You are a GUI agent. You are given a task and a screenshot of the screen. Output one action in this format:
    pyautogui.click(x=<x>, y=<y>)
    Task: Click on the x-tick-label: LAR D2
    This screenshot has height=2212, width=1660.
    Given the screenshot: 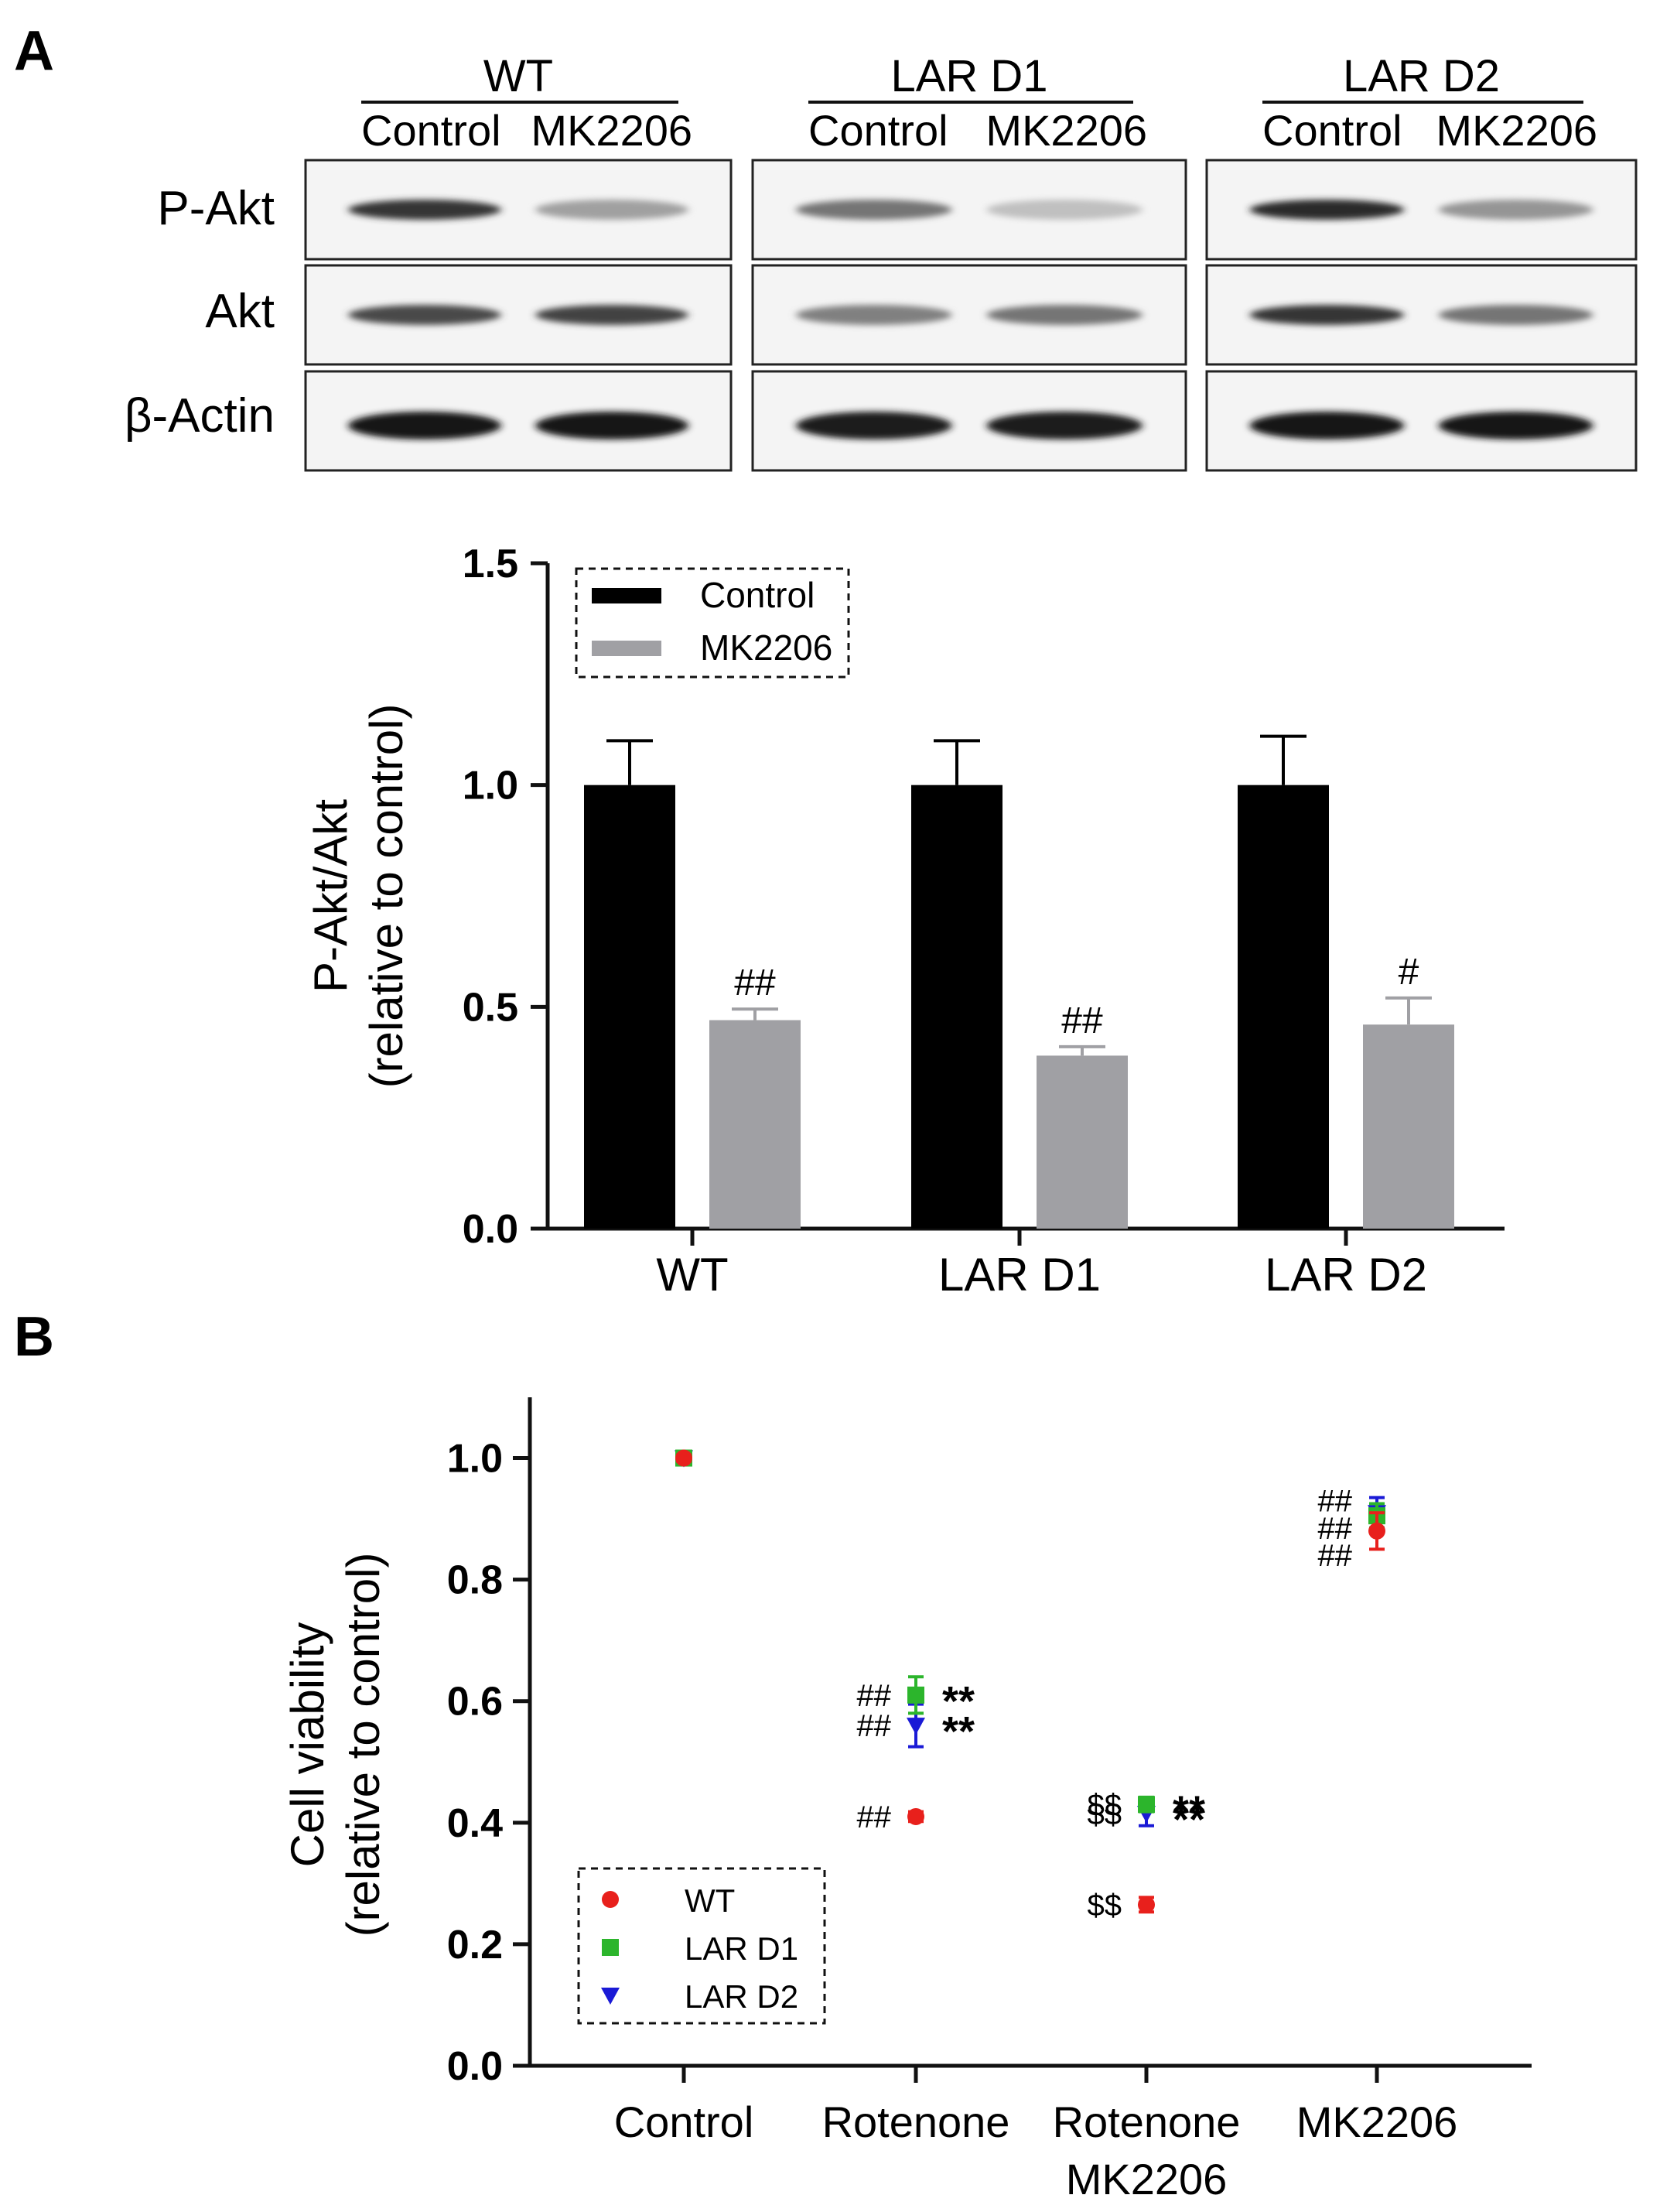 What is the action you would take?
    pyautogui.click(x=1346, y=1275)
    